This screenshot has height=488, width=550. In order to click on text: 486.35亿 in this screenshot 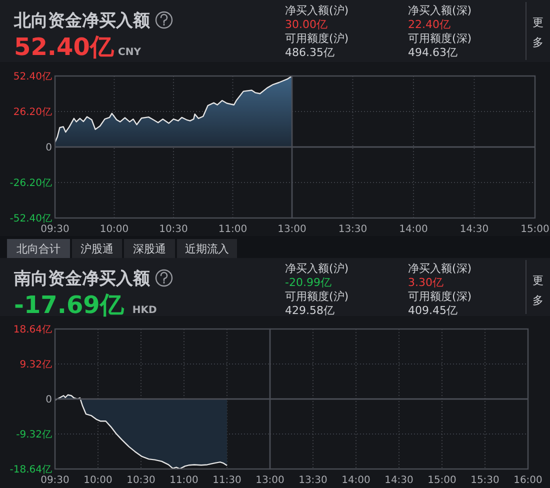, I will do `click(309, 52)`.